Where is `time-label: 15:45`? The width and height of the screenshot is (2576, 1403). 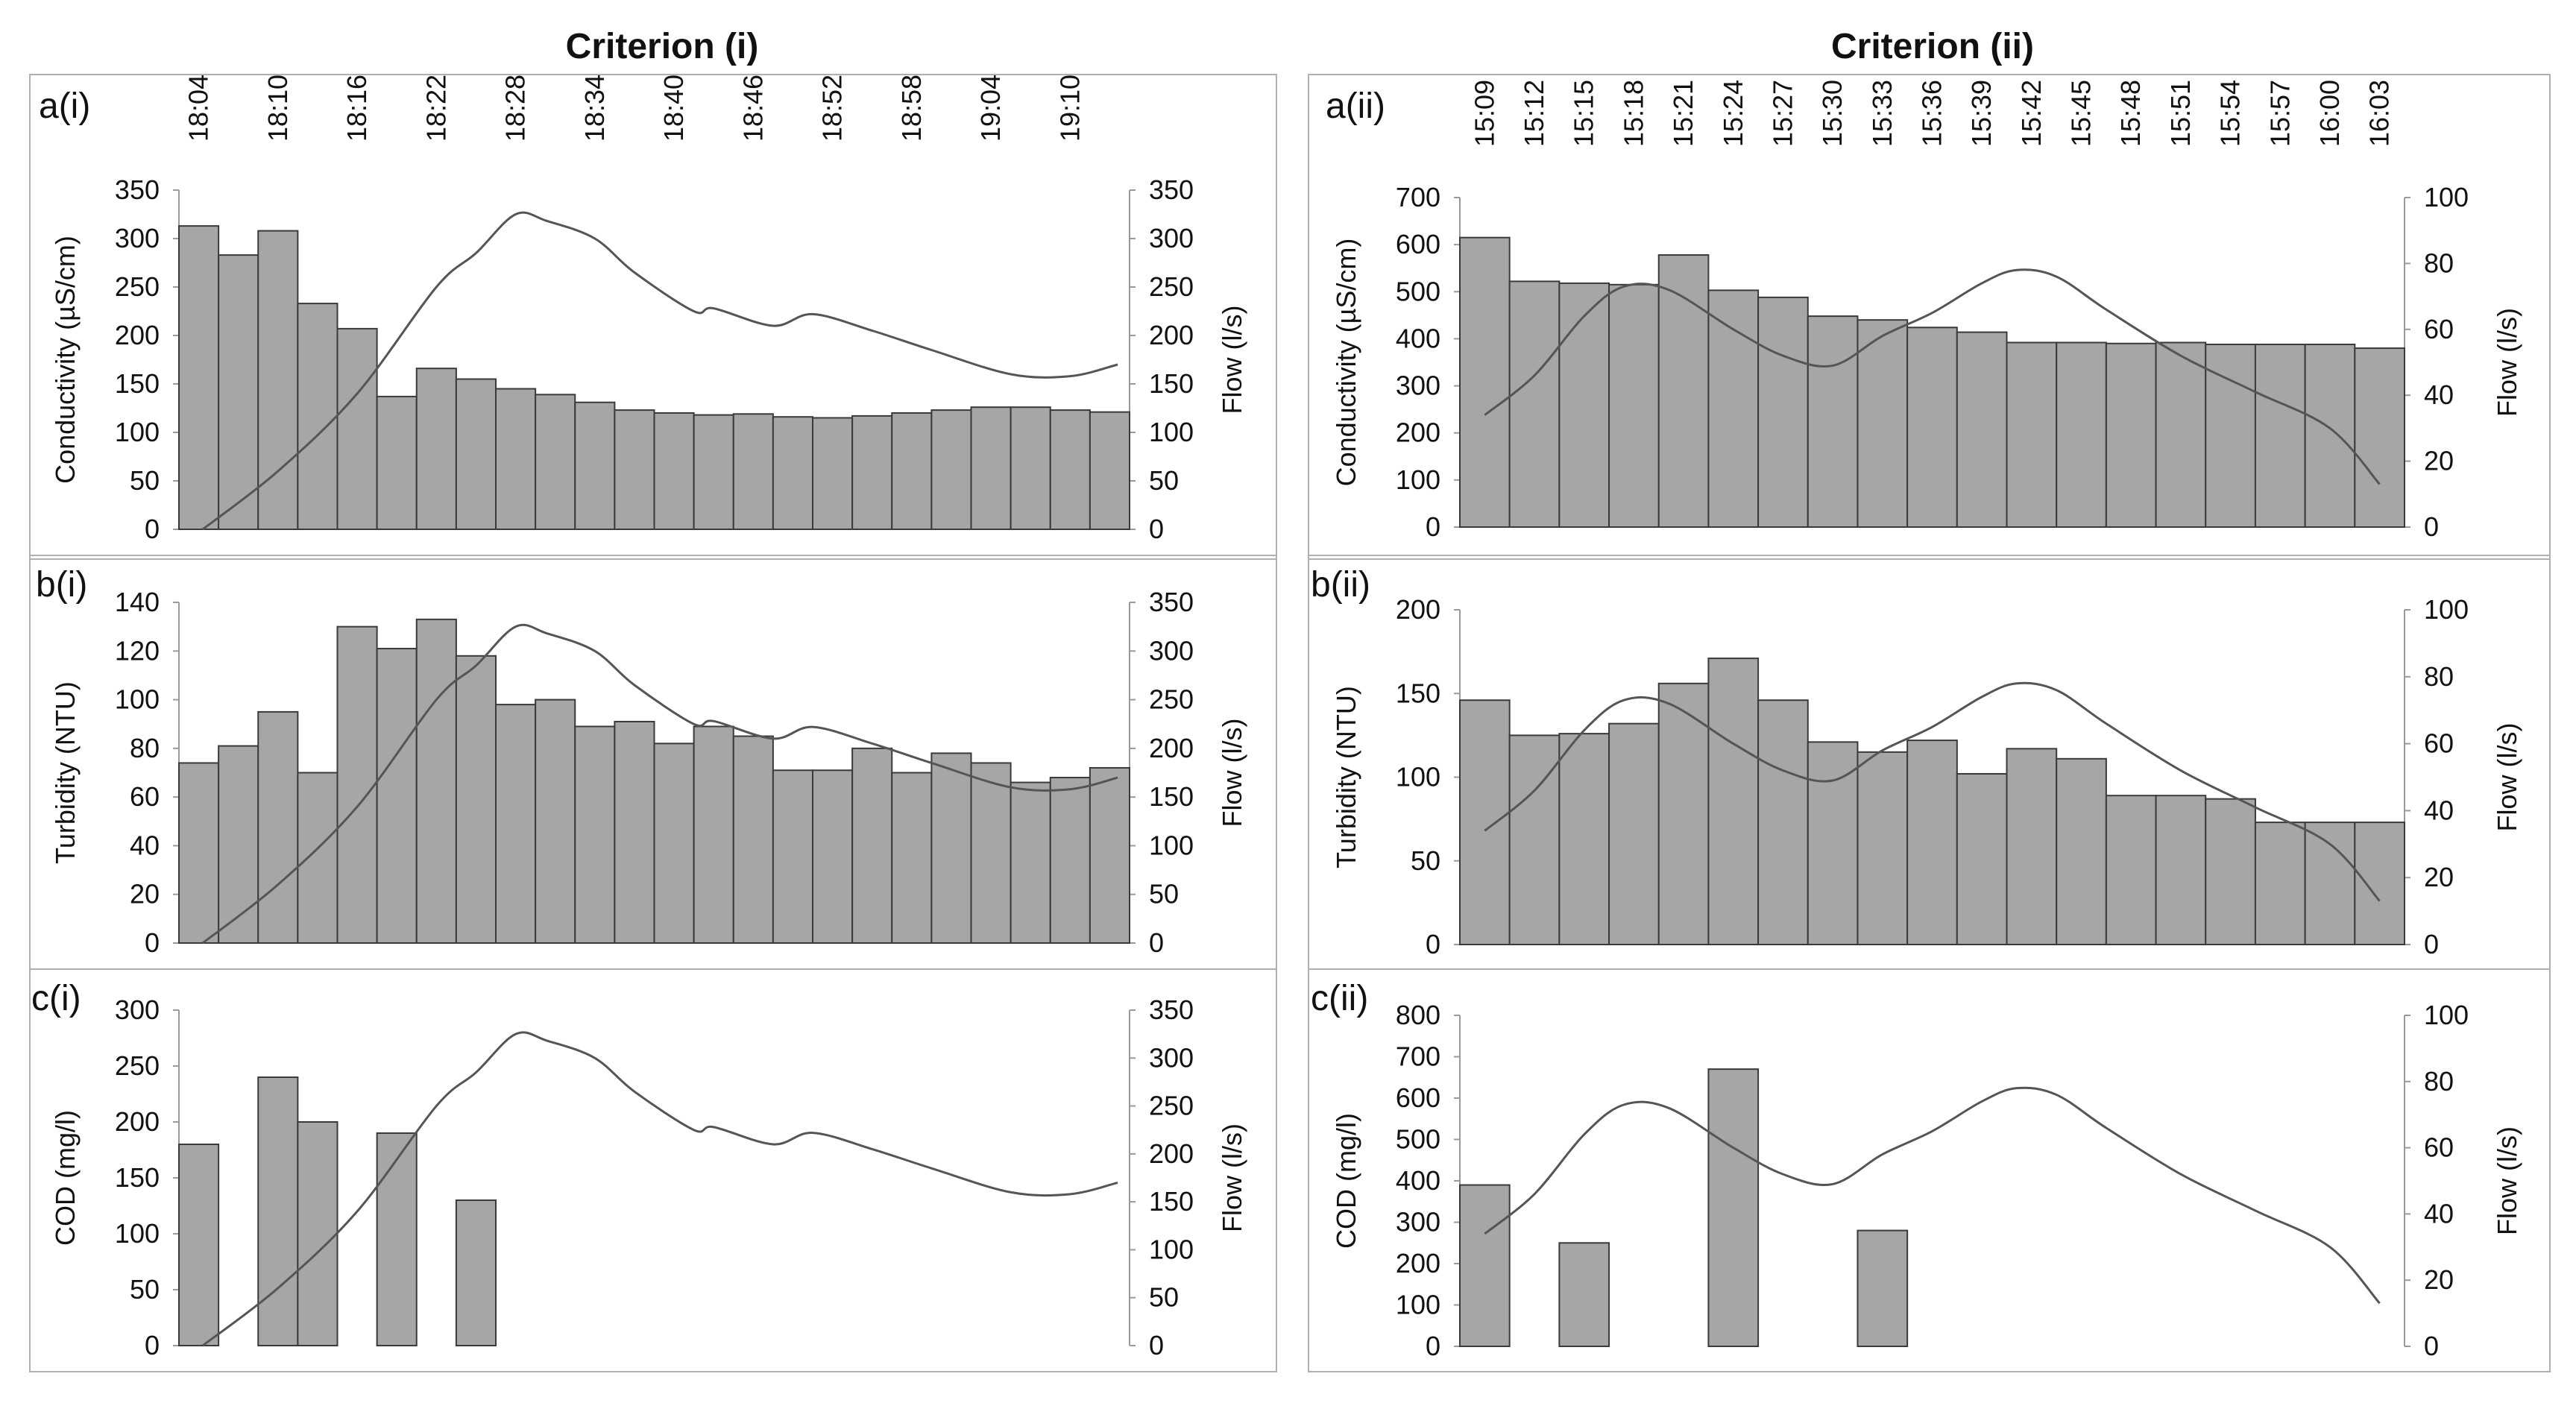
time-label: 15:45 is located at coordinates (2081, 113).